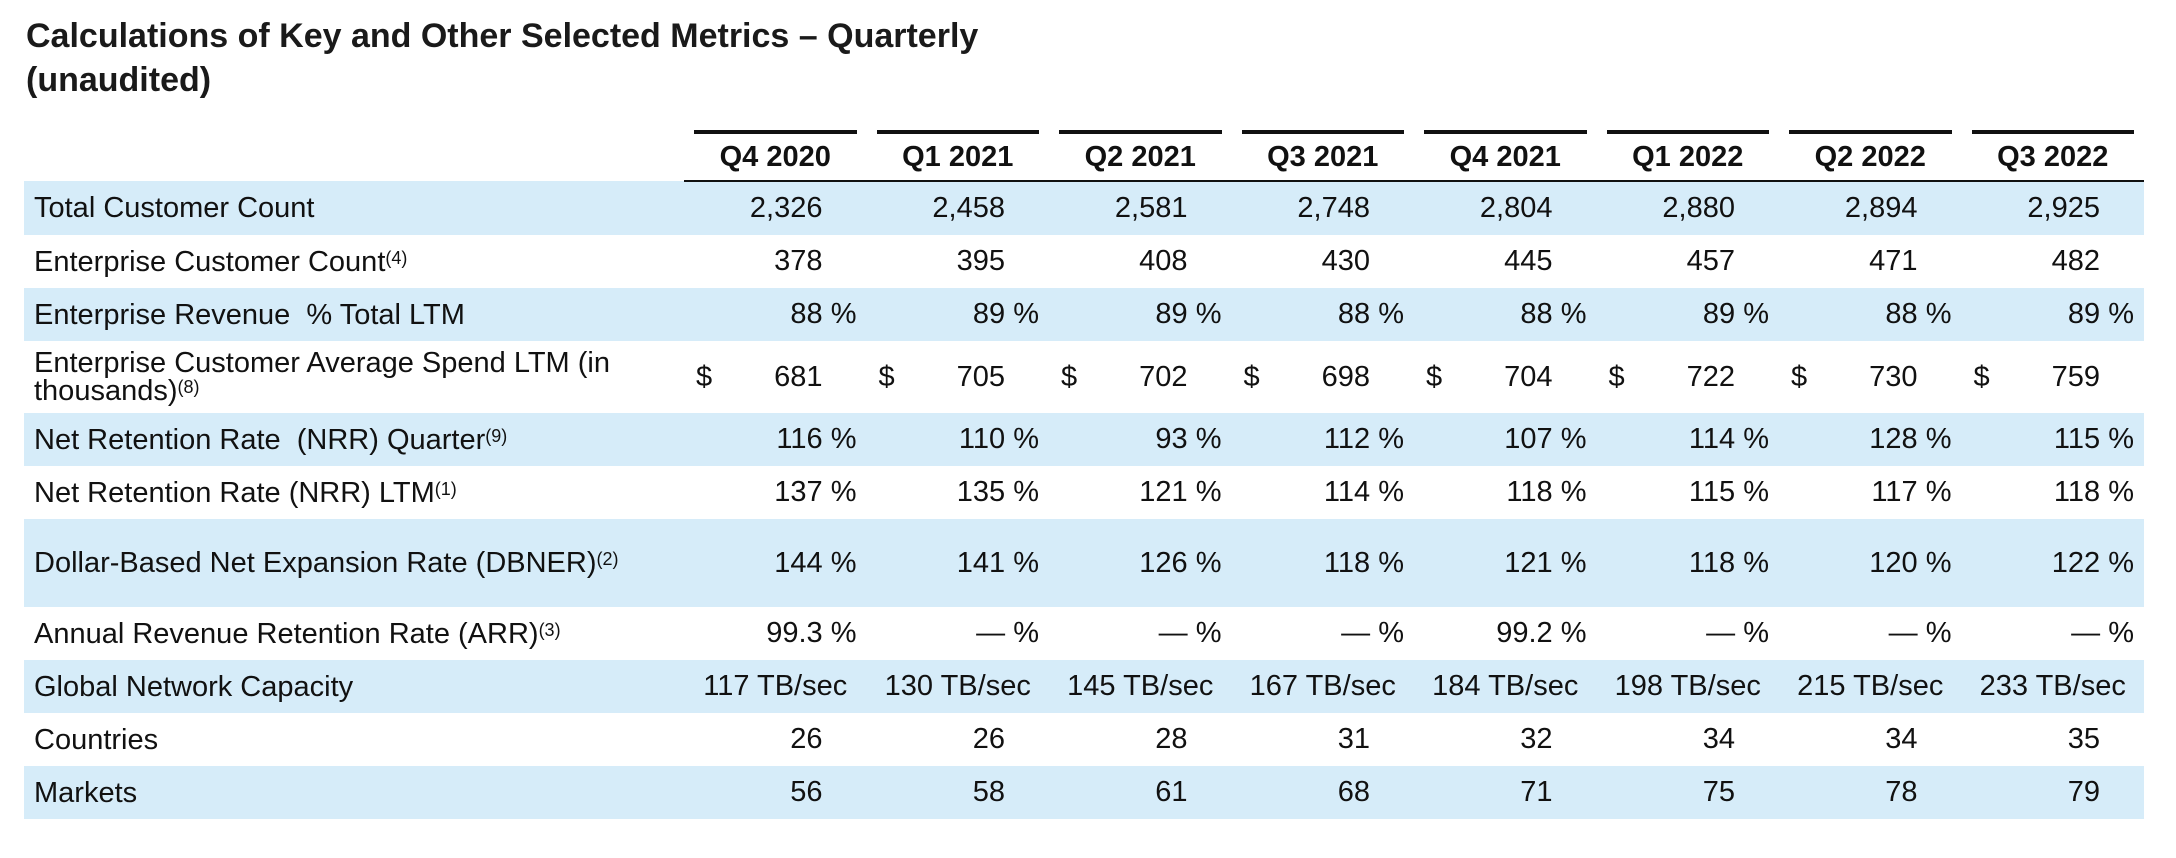 This screenshot has width=2176, height=858. What do you see at coordinates (1528, 376) in the screenshot?
I see `cell-text: 704` at bounding box center [1528, 376].